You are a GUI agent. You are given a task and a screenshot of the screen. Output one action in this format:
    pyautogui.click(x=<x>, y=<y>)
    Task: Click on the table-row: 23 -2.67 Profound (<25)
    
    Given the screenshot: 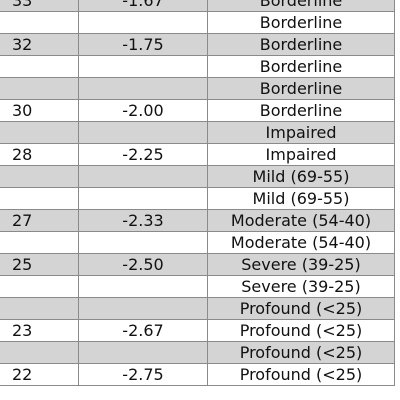 What is the action you would take?
    pyautogui.click(x=197, y=330)
    